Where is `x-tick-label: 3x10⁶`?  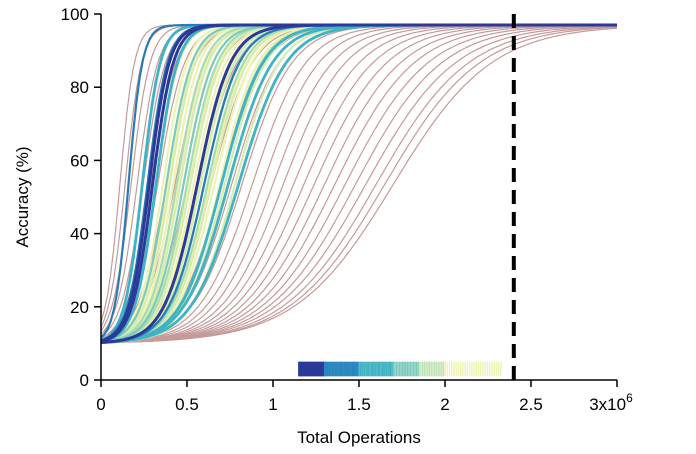
x-tick-label: 3x10⁶ is located at coordinates (611, 402).